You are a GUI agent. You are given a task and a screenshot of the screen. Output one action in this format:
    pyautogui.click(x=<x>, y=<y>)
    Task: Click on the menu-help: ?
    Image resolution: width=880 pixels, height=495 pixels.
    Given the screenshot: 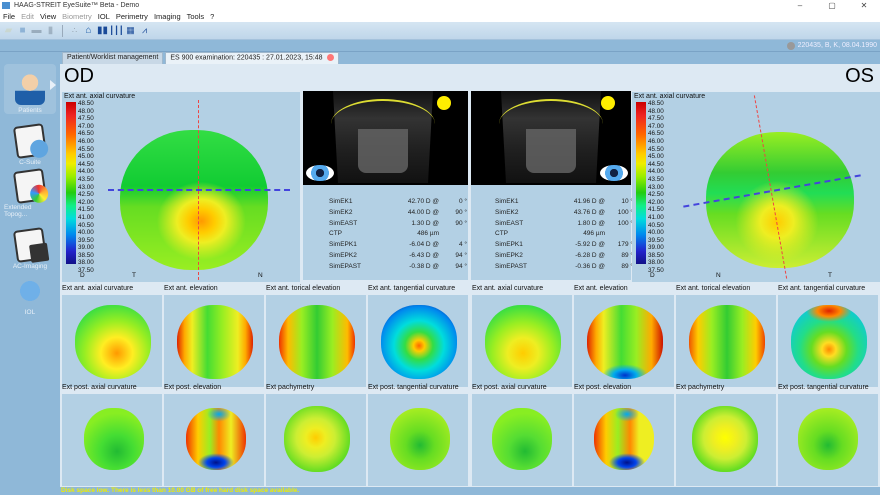 What is the action you would take?
    pyautogui.click(x=212, y=16)
    